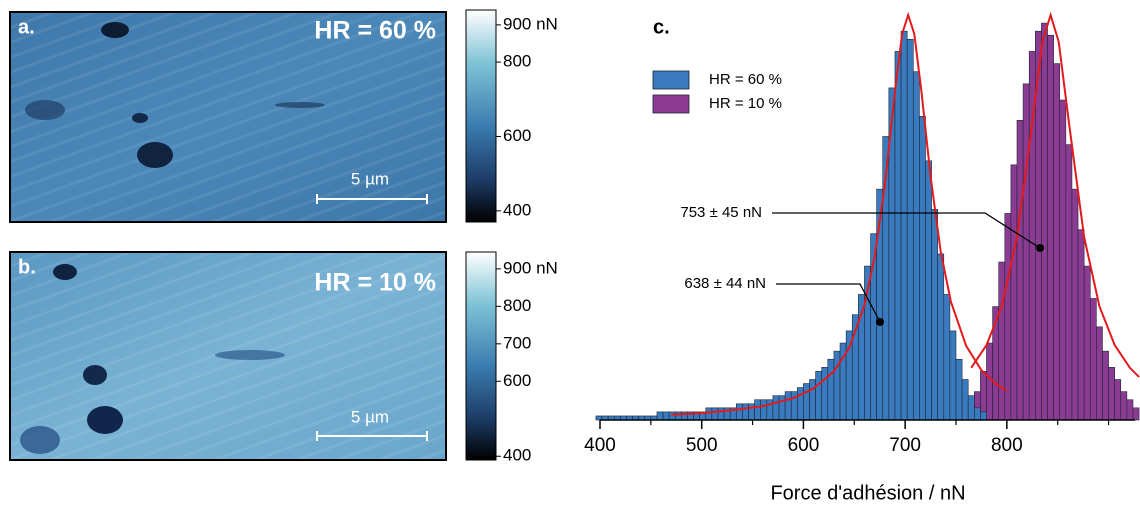 The width and height of the screenshot is (1140, 506). I want to click on image-title: HR = 60 %, so click(375, 31).